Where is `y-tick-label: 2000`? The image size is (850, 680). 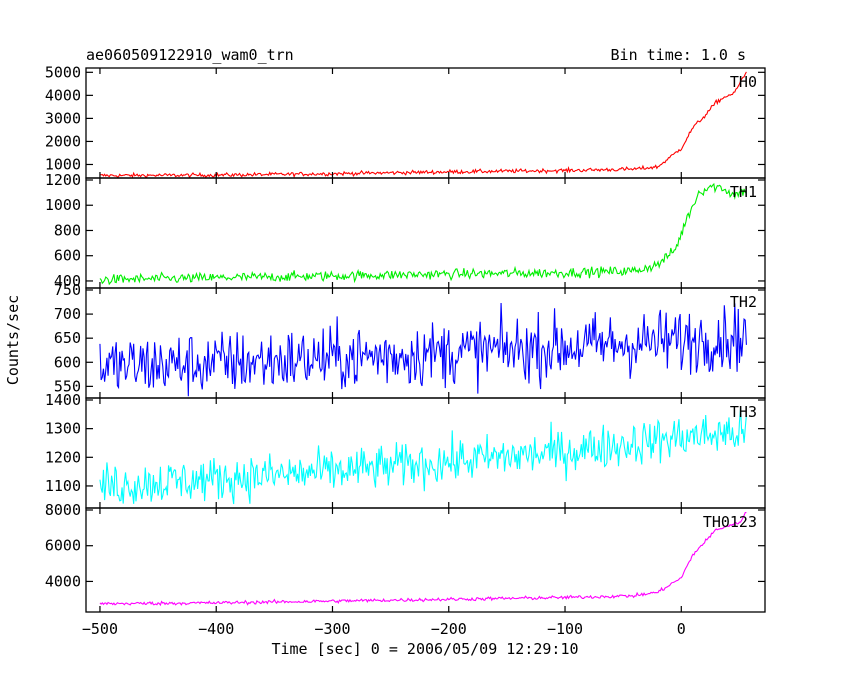
y-tick-label: 2000 is located at coordinates (63, 141).